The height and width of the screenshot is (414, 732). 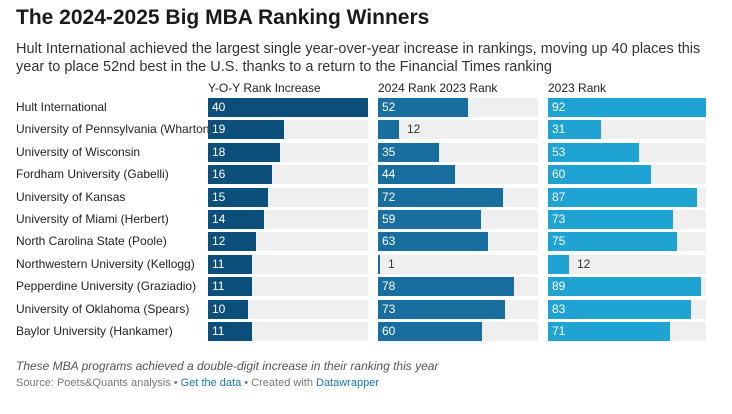 What do you see at coordinates (389, 286) in the screenshot?
I see `bar-value-label: 78` at bounding box center [389, 286].